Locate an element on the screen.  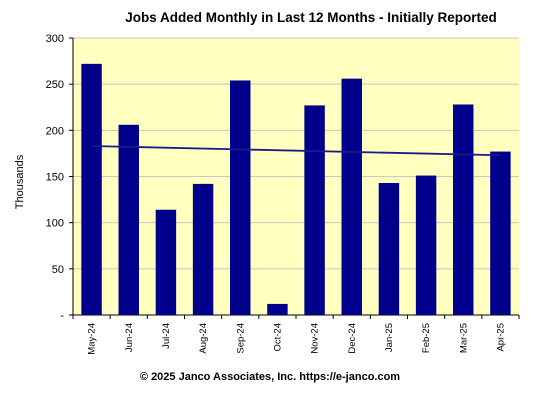
x-tick-label: May-24 is located at coordinates (92, 339).